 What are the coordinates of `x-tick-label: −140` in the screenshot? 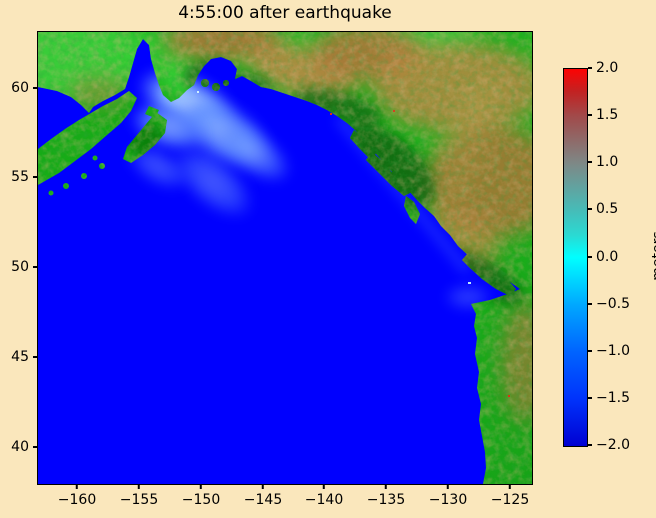 It's located at (324, 500).